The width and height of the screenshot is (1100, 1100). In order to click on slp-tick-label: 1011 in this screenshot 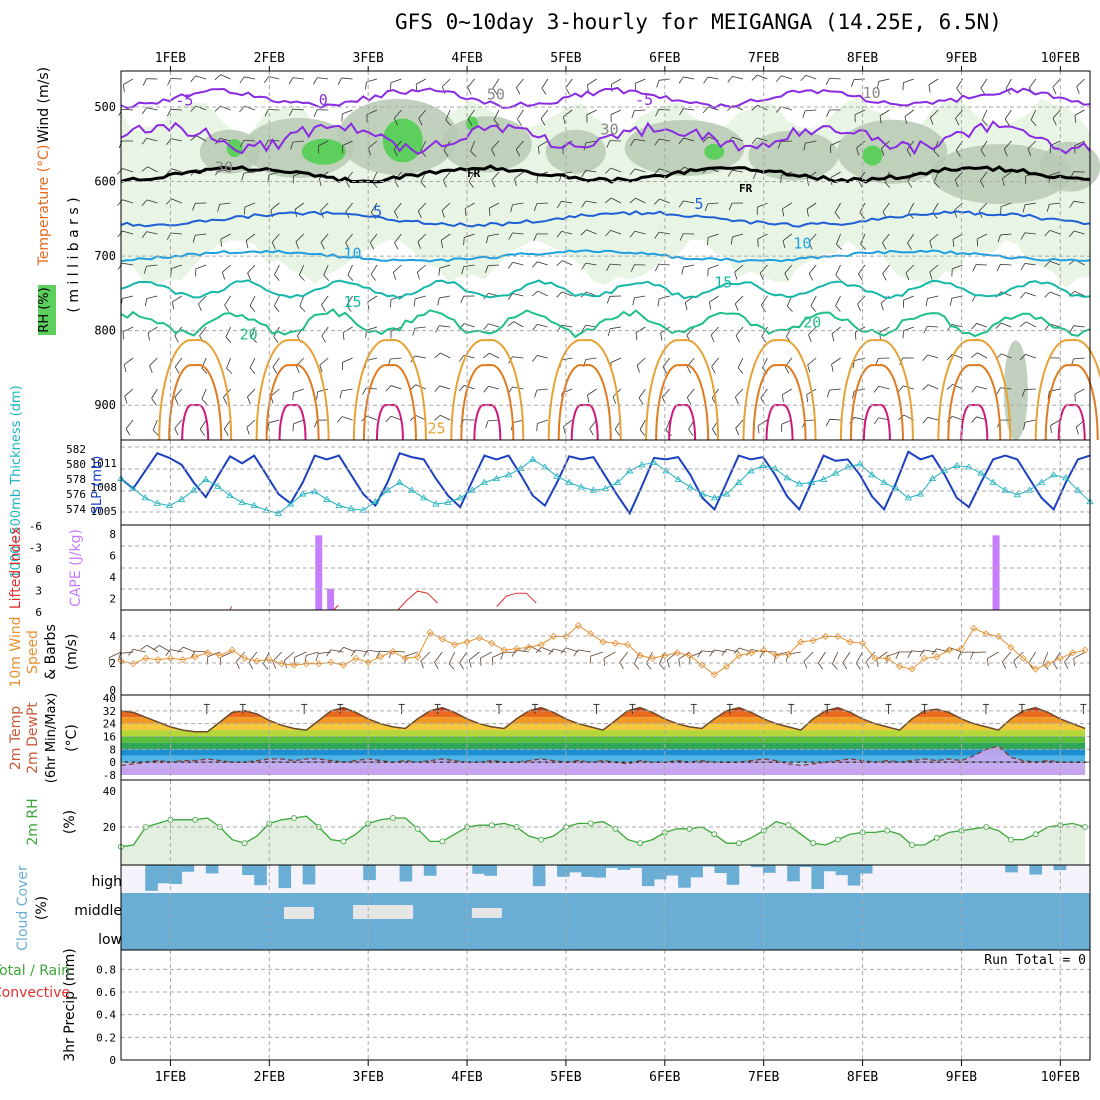, I will do `click(104, 463)`.